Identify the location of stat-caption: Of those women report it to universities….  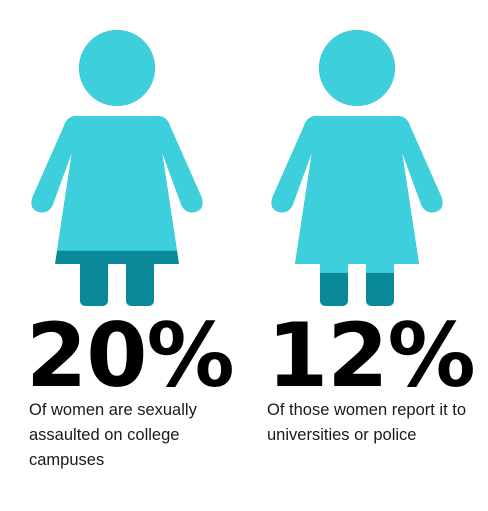
(367, 422).